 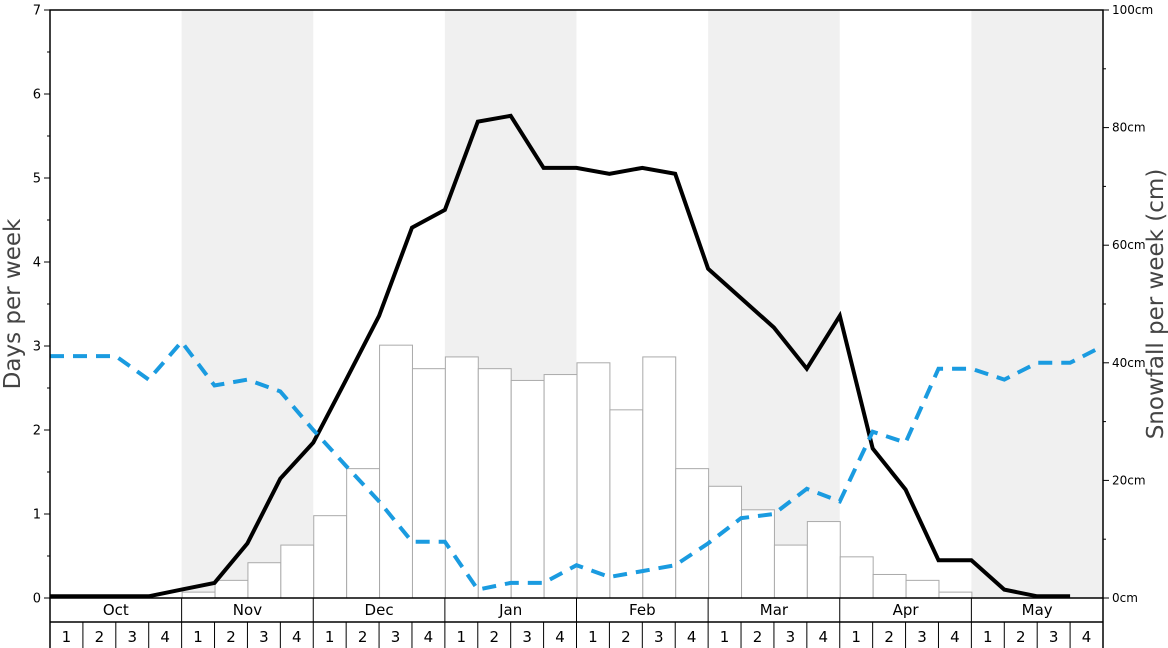 What do you see at coordinates (37, 431) in the screenshot?
I see `left-tick-label: 2` at bounding box center [37, 431].